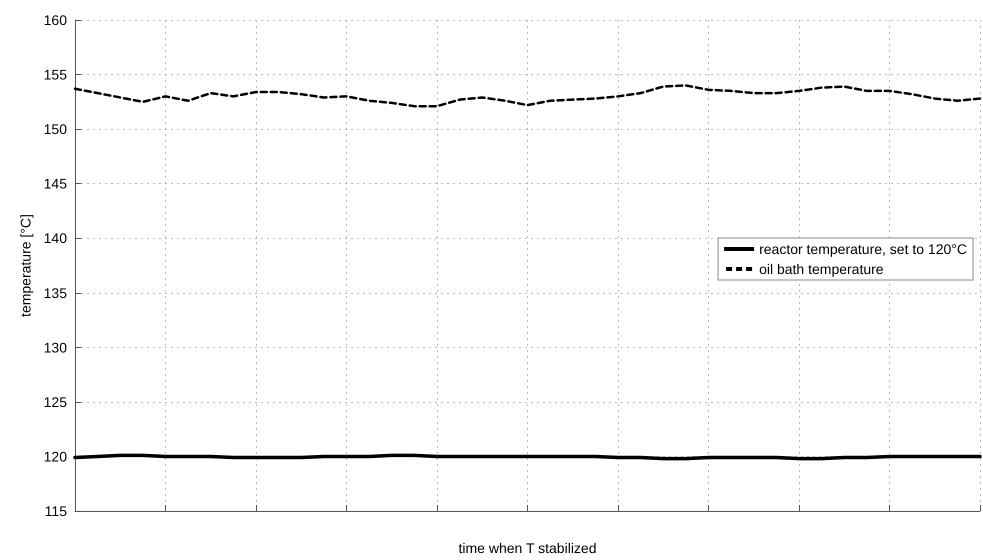 This screenshot has height=560, width=983. I want to click on y-tick-label: 140, so click(56, 238).